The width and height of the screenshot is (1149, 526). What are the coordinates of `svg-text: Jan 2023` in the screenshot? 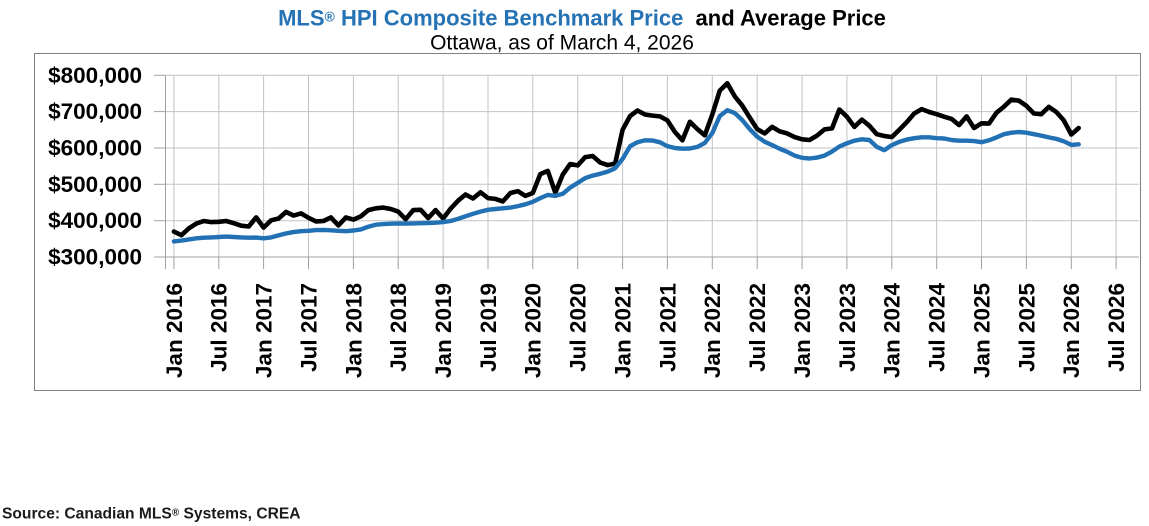 It's located at (802, 330).